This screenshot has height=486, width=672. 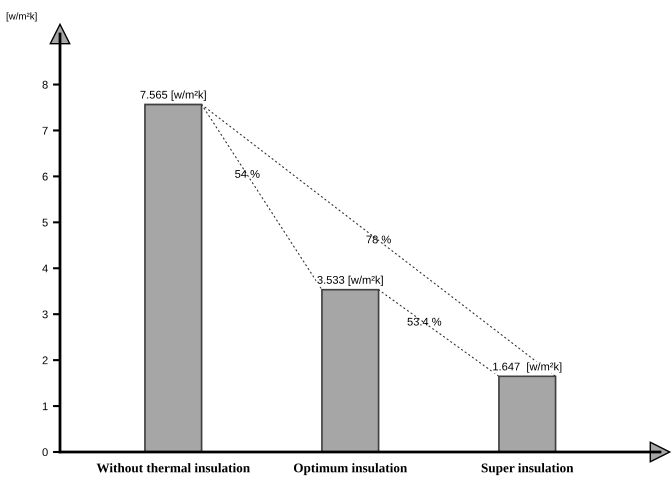 What do you see at coordinates (45, 268) in the screenshot?
I see `y-tick-label: 4` at bounding box center [45, 268].